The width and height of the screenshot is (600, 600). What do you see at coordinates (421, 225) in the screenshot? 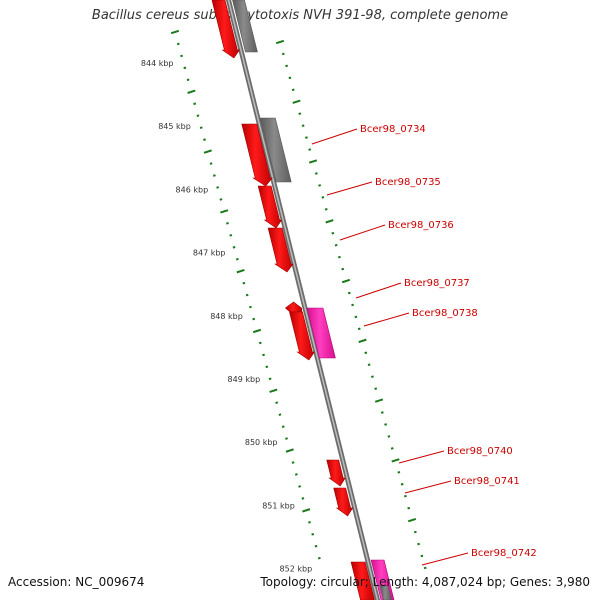
I see `gene-label: Bcer98_0736` at bounding box center [421, 225].